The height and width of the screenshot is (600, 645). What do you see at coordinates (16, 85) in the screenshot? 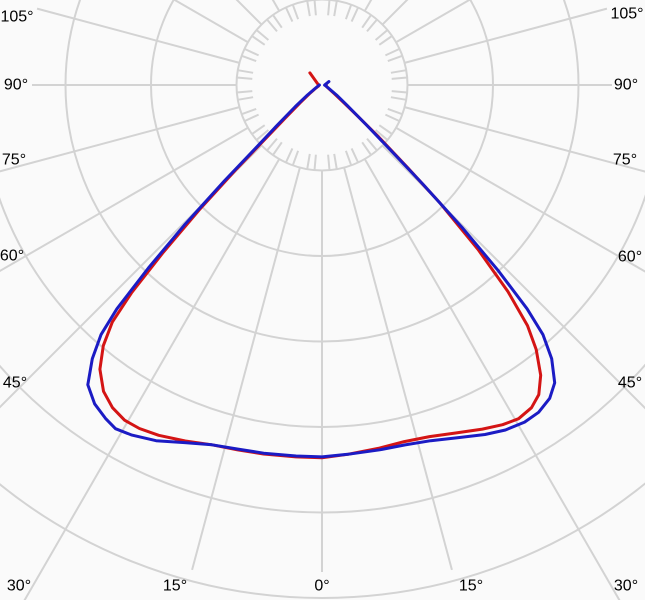
I see `angle-label-1-90deg: 90°` at bounding box center [16, 85].